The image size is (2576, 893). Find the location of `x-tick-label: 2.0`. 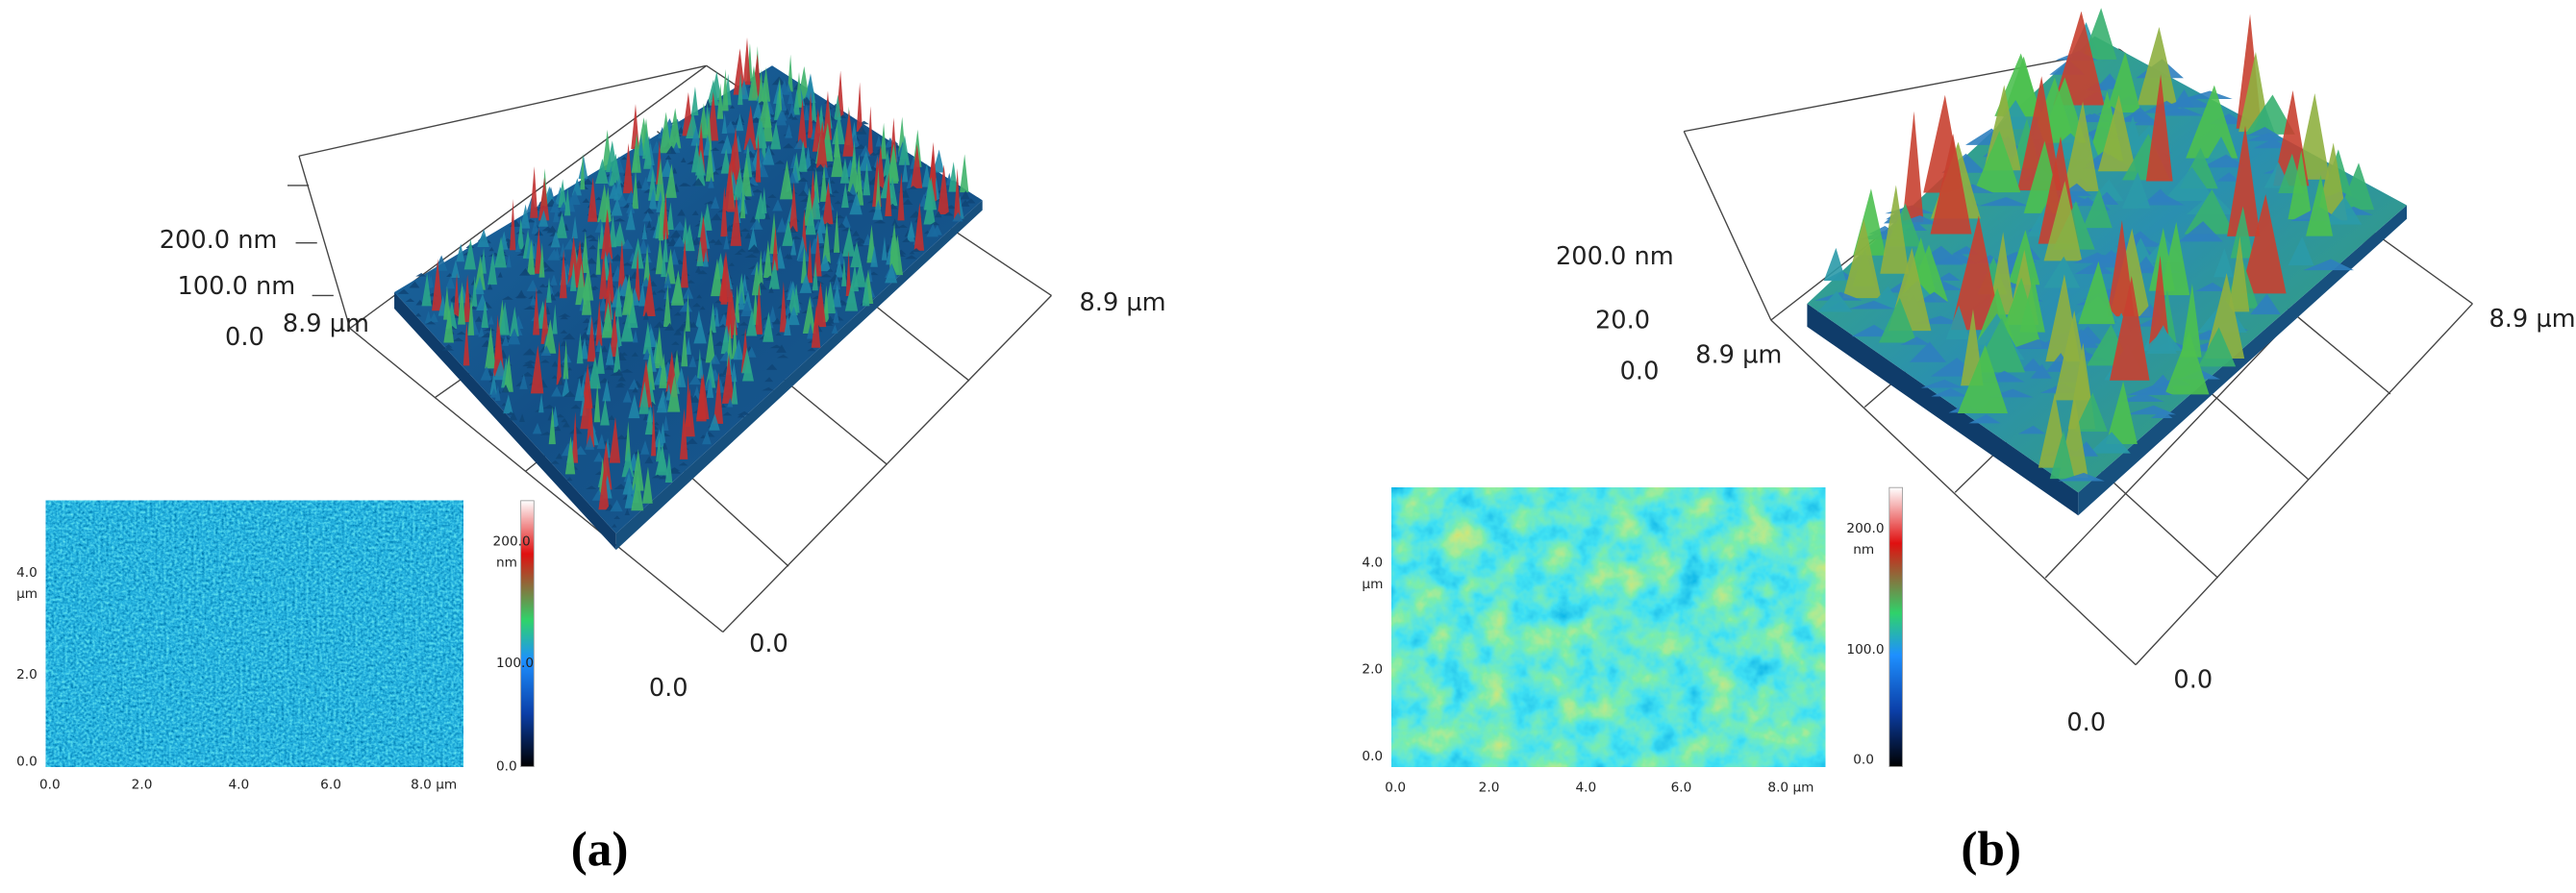

x-tick-label: 2.0 is located at coordinates (1489, 788).